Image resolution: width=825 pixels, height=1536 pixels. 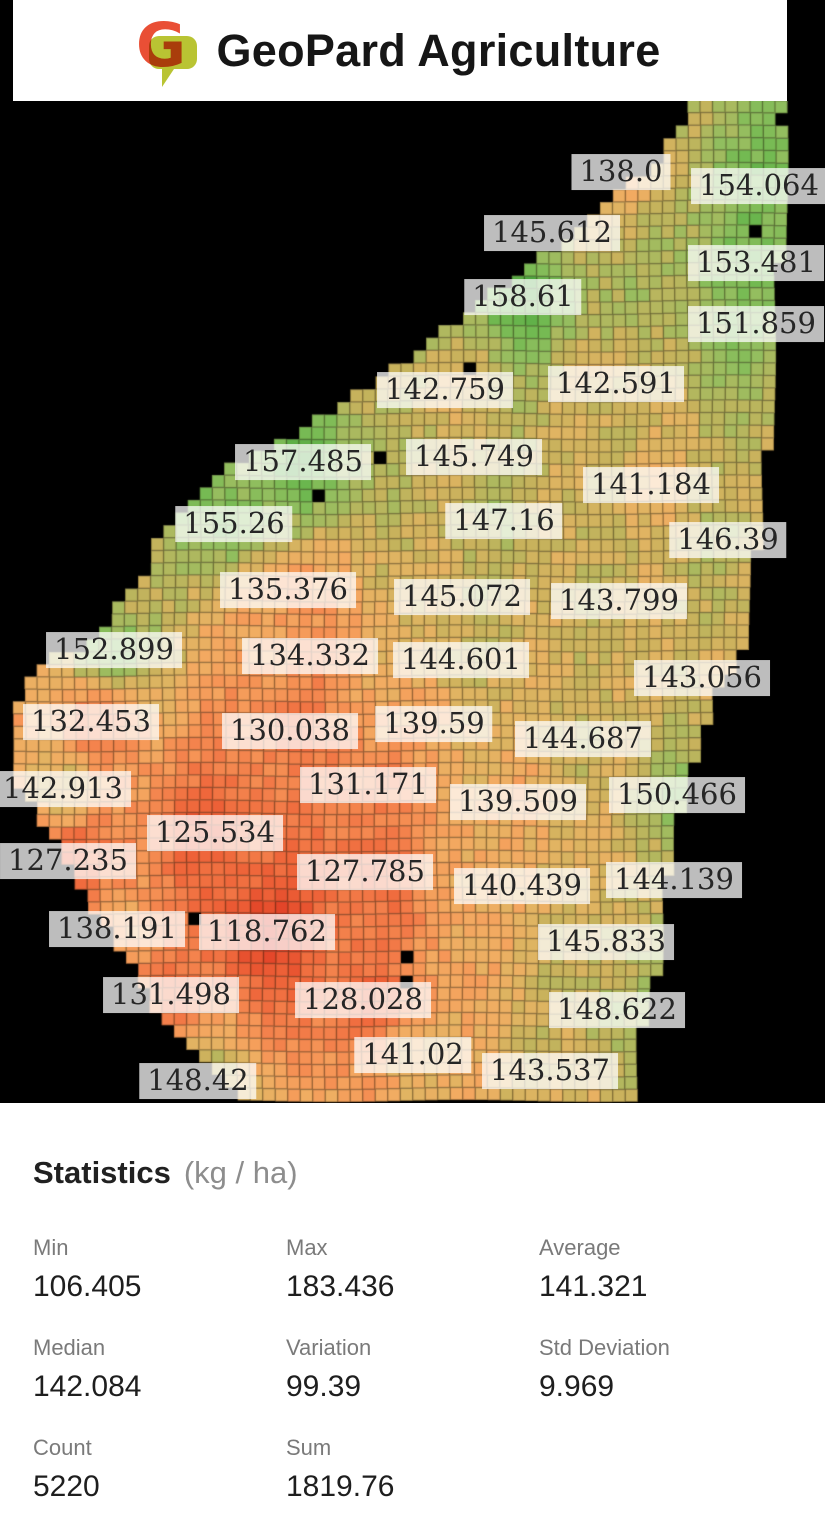 I want to click on zone-value-label: 143.799, so click(x=619, y=601).